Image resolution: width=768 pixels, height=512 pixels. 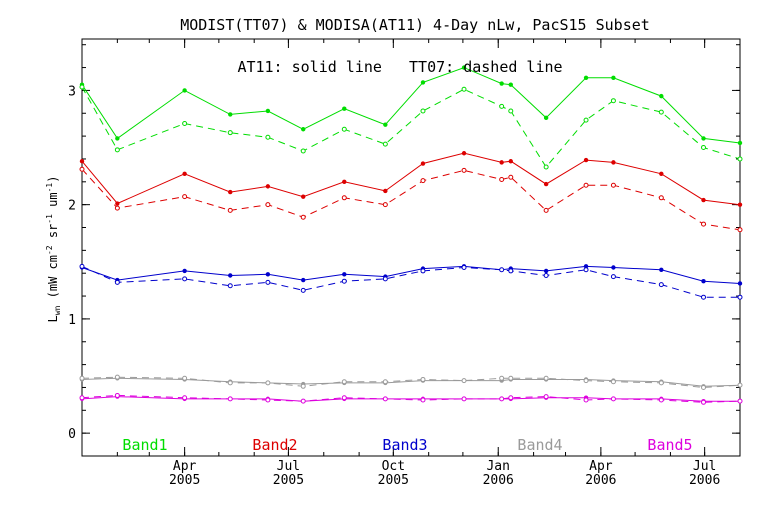 What do you see at coordinates (407, 445) in the screenshot?
I see `legend: Band1 Band2 Band3 Band4 Band5` at bounding box center [407, 445].